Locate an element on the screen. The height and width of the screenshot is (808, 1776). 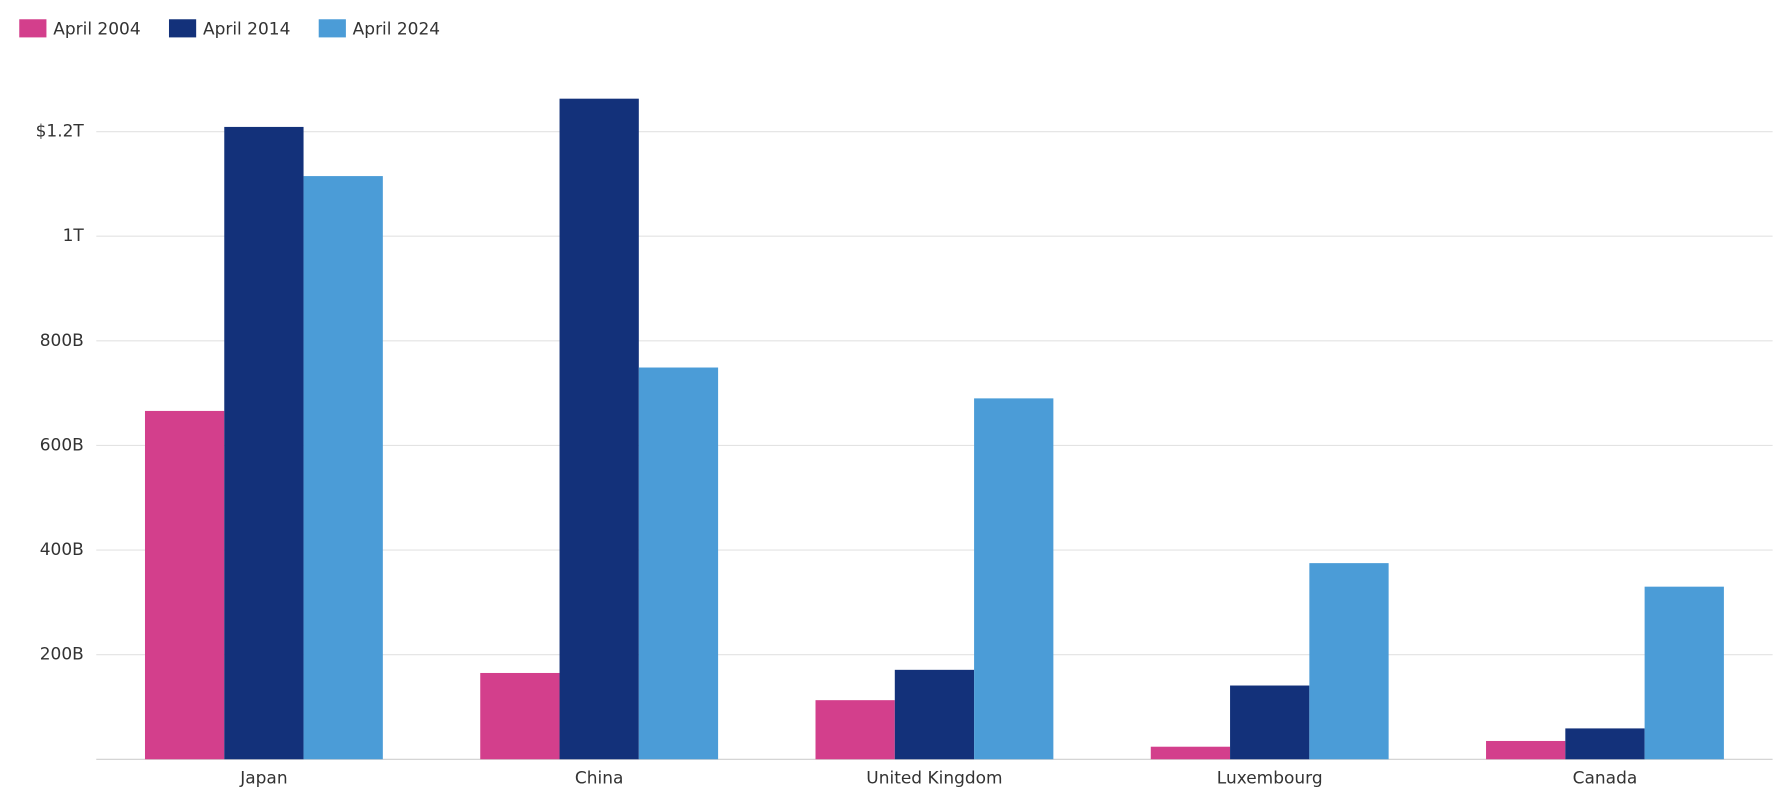
x-tick-label: China is located at coordinates (599, 779).